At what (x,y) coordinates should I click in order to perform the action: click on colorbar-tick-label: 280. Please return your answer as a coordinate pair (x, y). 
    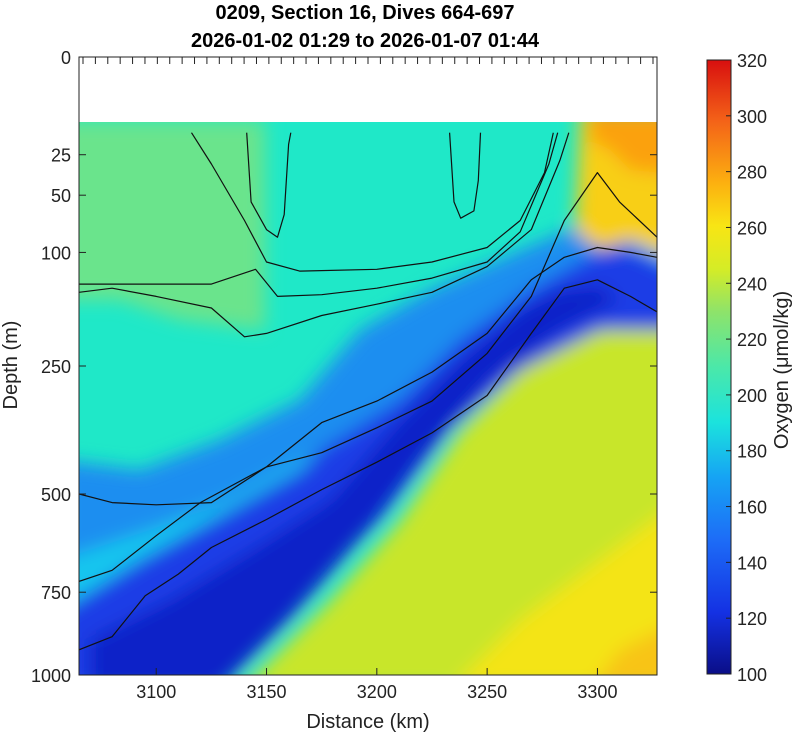
    Looking at the image, I should click on (752, 173).